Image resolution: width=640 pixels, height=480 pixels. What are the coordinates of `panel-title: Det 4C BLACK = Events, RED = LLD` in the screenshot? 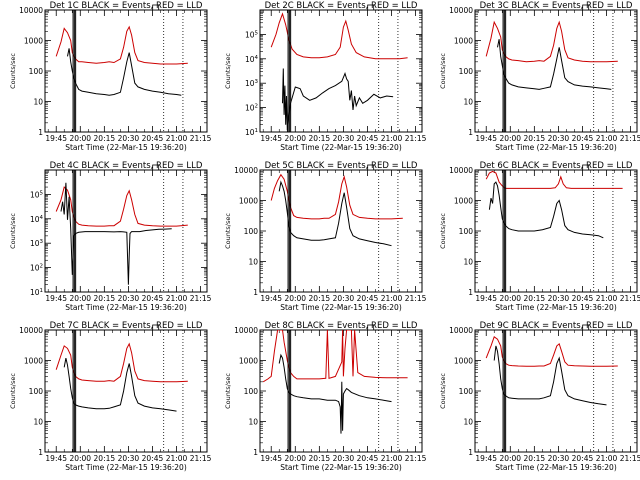 It's located at (126, 166).